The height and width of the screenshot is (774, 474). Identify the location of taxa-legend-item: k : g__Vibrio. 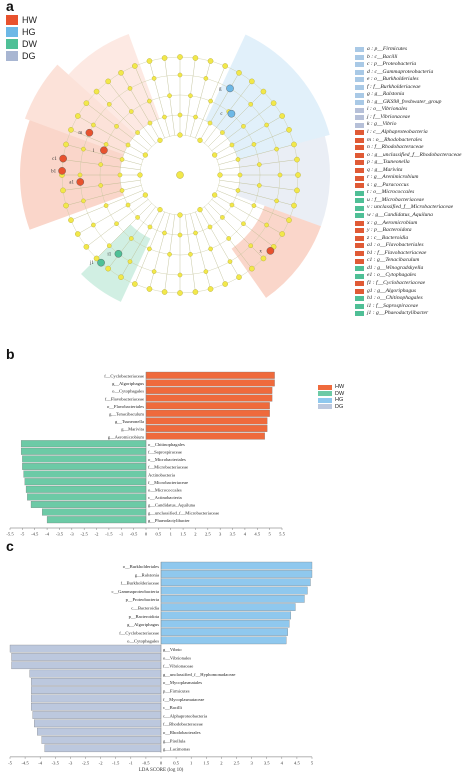
(414, 125).